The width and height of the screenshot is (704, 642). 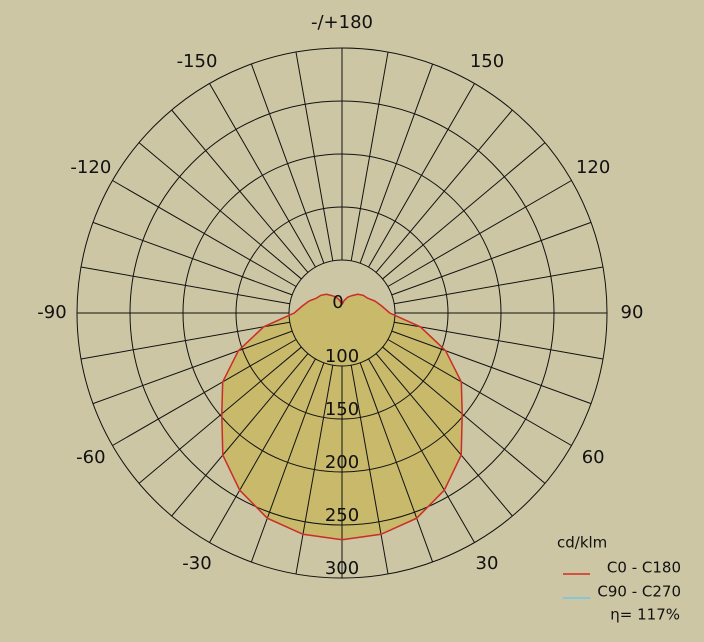 I want to click on angle-tick-label: -150, so click(x=197, y=61).